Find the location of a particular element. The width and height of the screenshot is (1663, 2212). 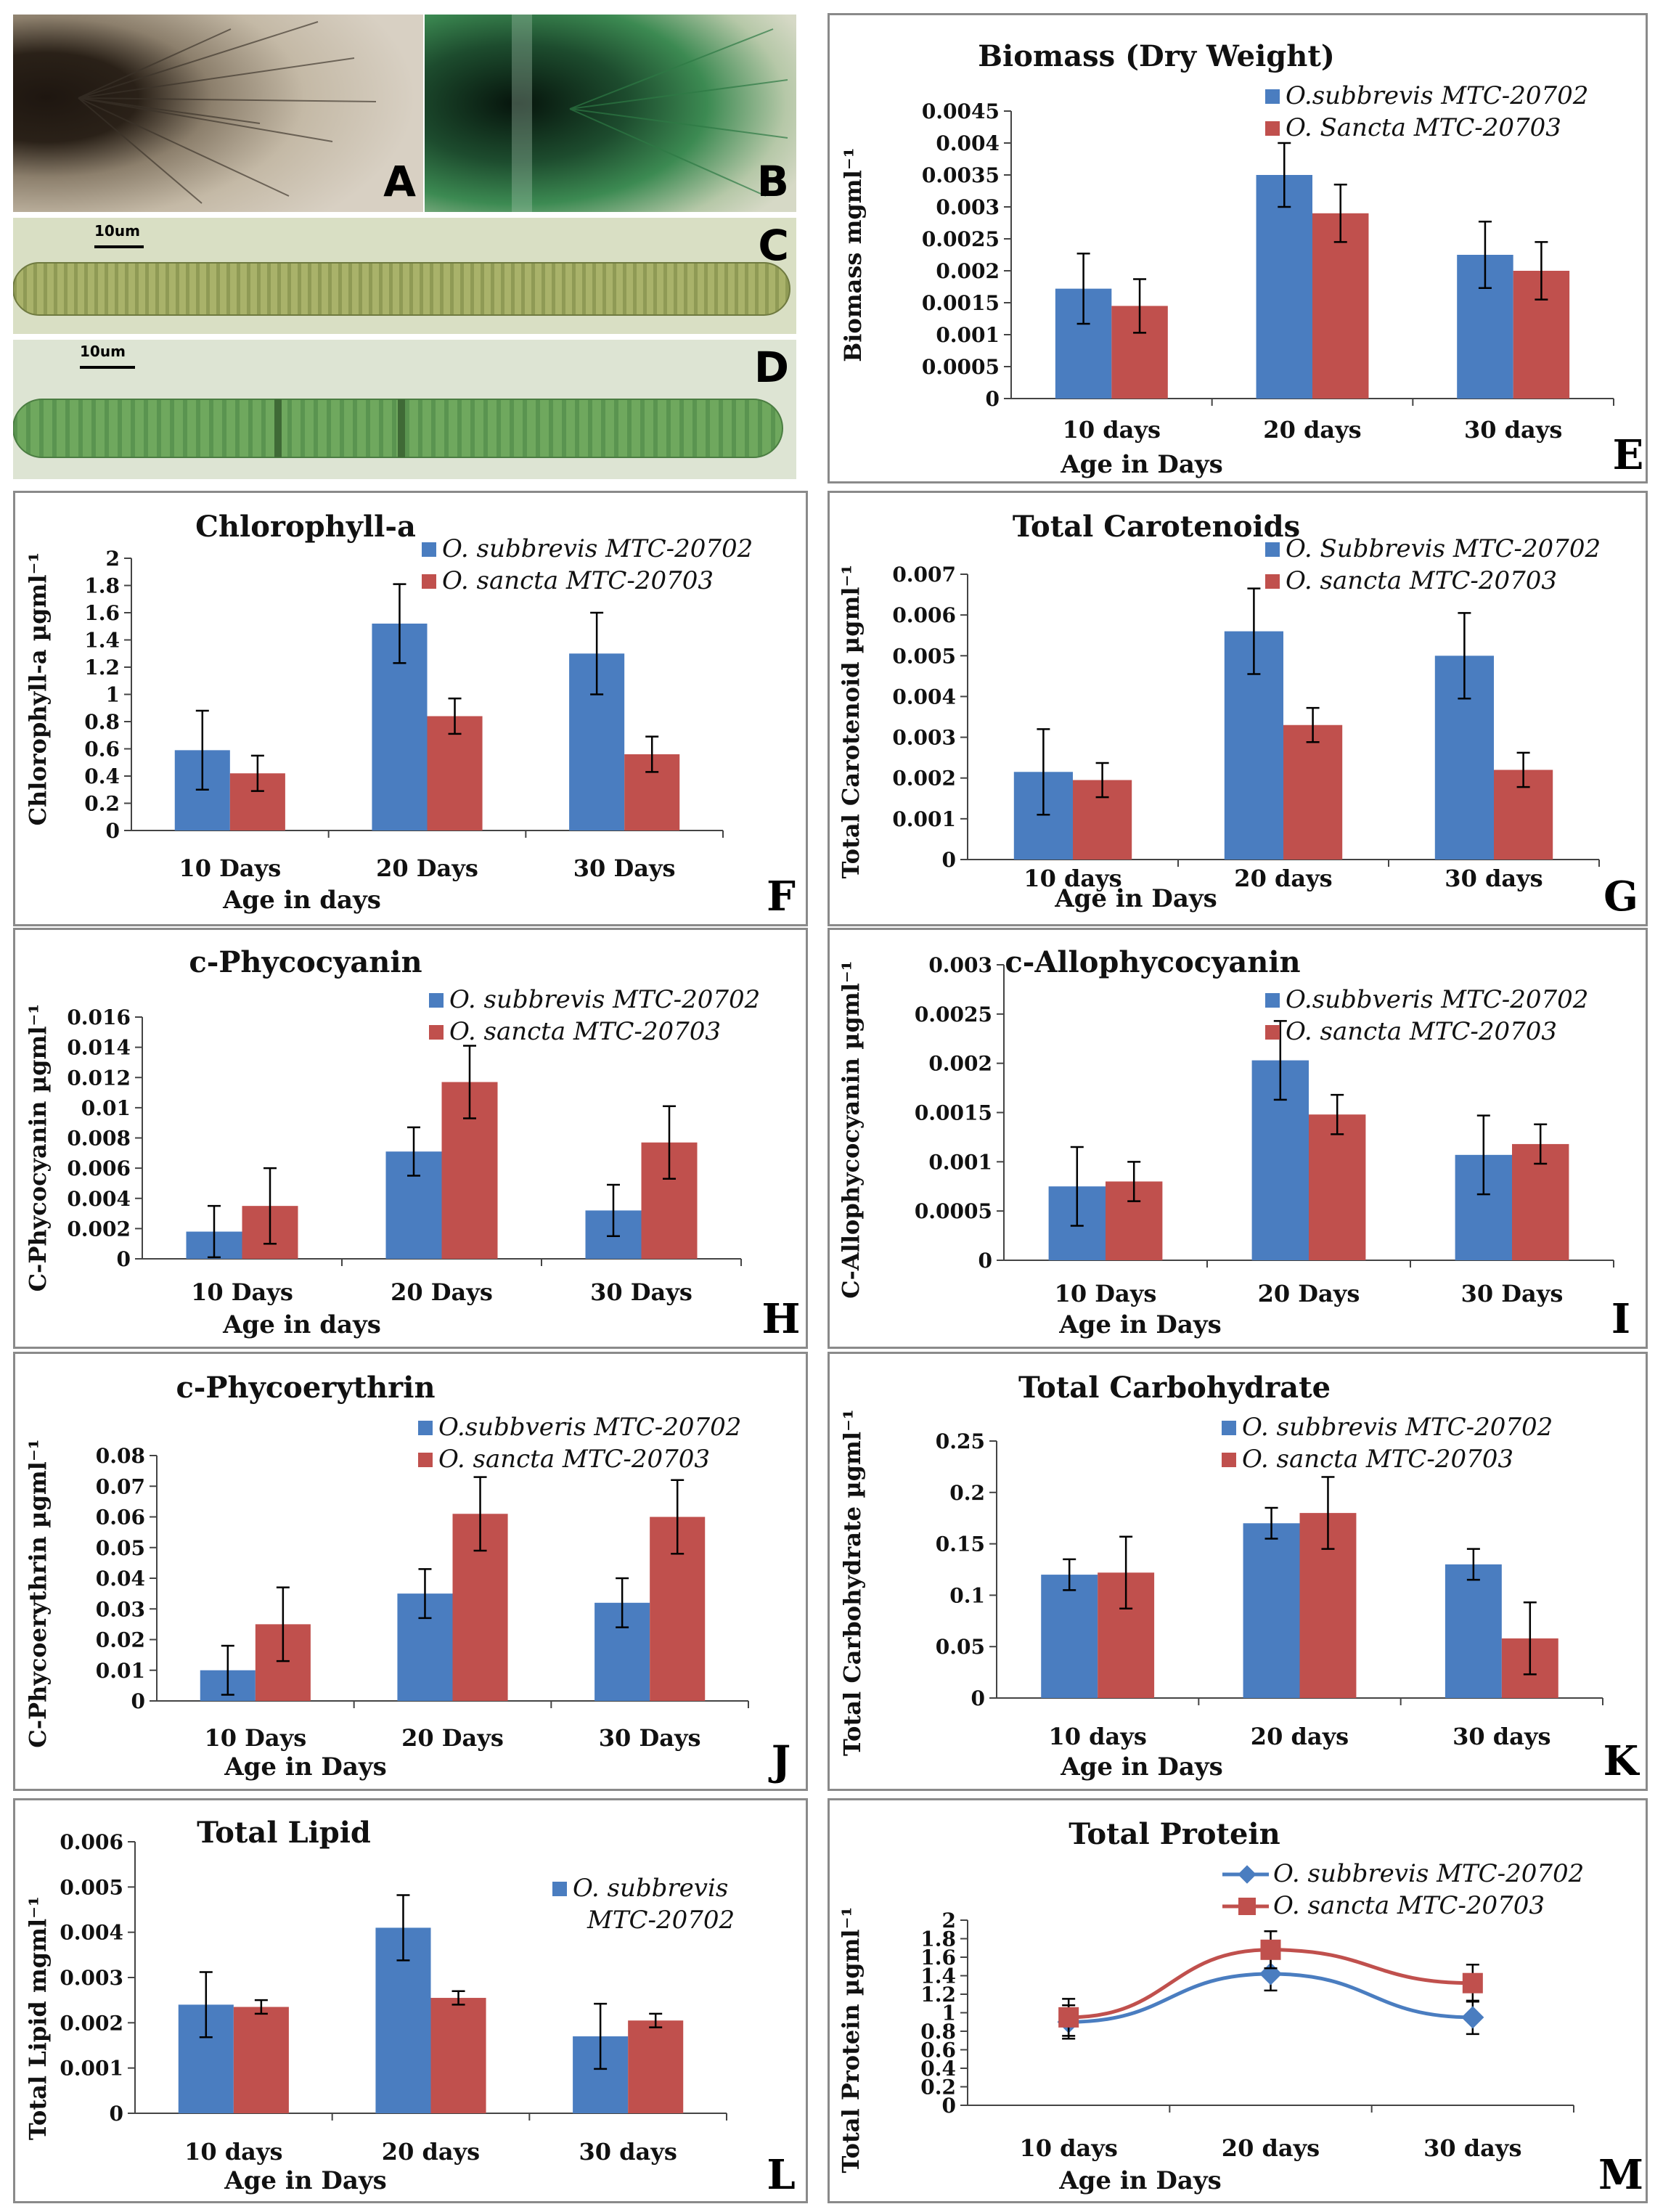

photo-c-letter: C is located at coordinates (774, 245).